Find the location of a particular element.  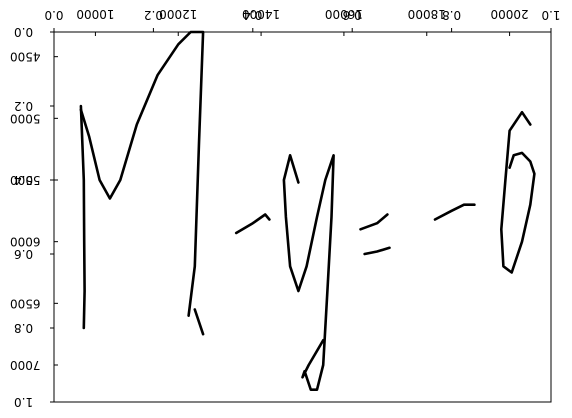

inner-x-tick-label: 14000 is located at coordinates (261, 14).